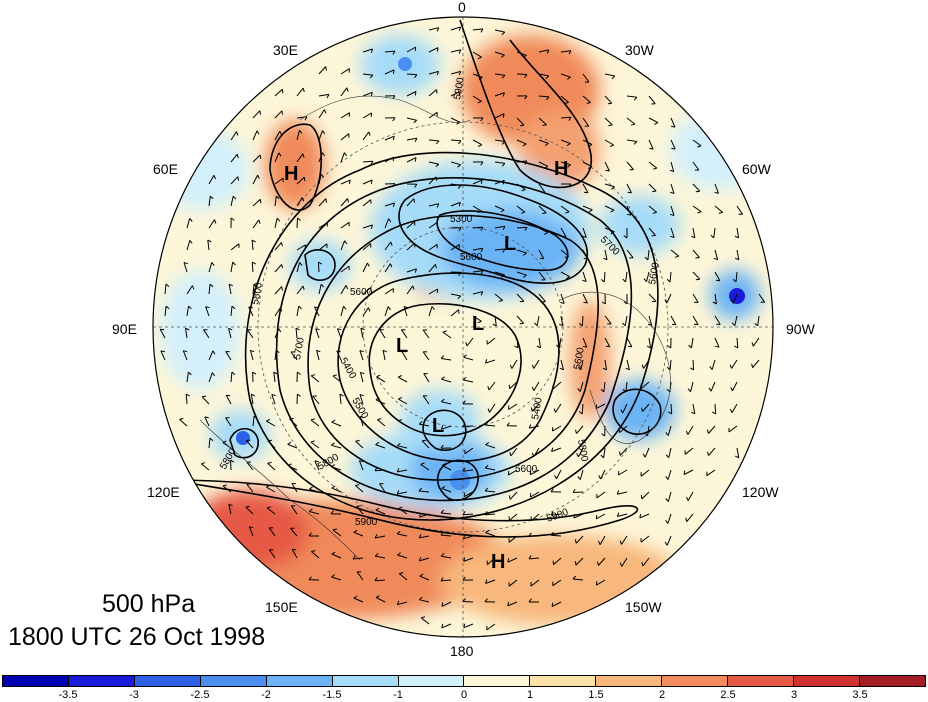 The image size is (928, 702). Describe the element at coordinates (299, 348) in the screenshot. I see `contour-label: 5700` at that location.